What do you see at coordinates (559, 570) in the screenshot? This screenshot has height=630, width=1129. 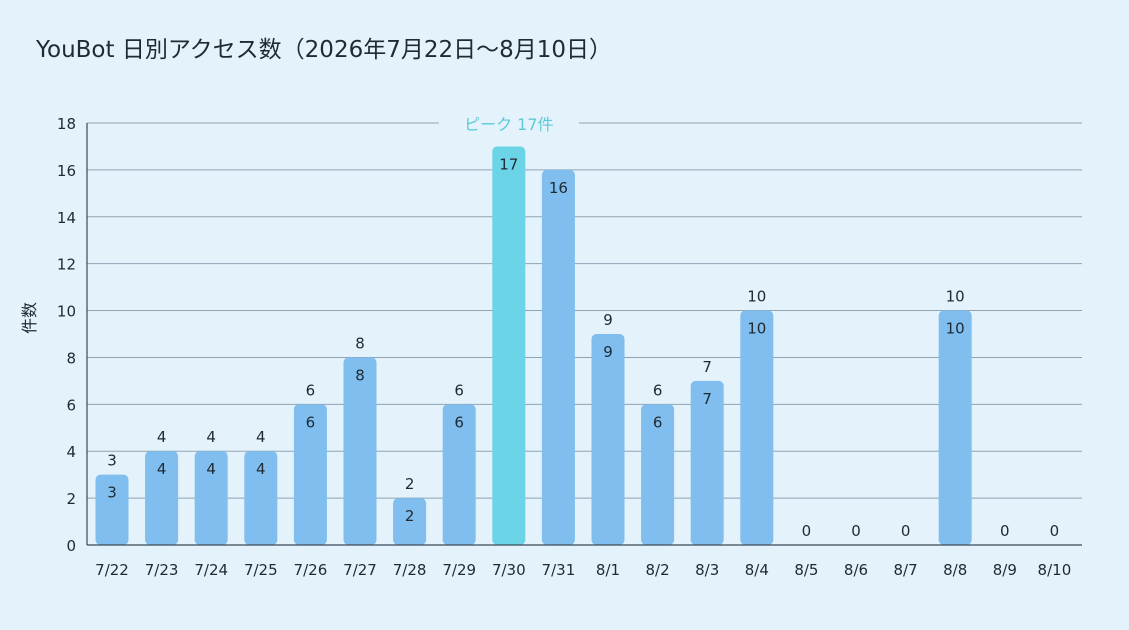 I see `x-tick-label: 7/31` at bounding box center [559, 570].